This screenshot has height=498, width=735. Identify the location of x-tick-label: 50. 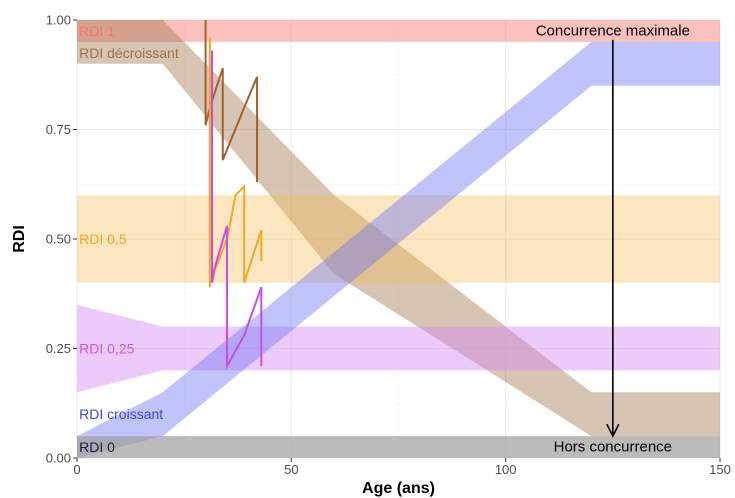
(291, 469).